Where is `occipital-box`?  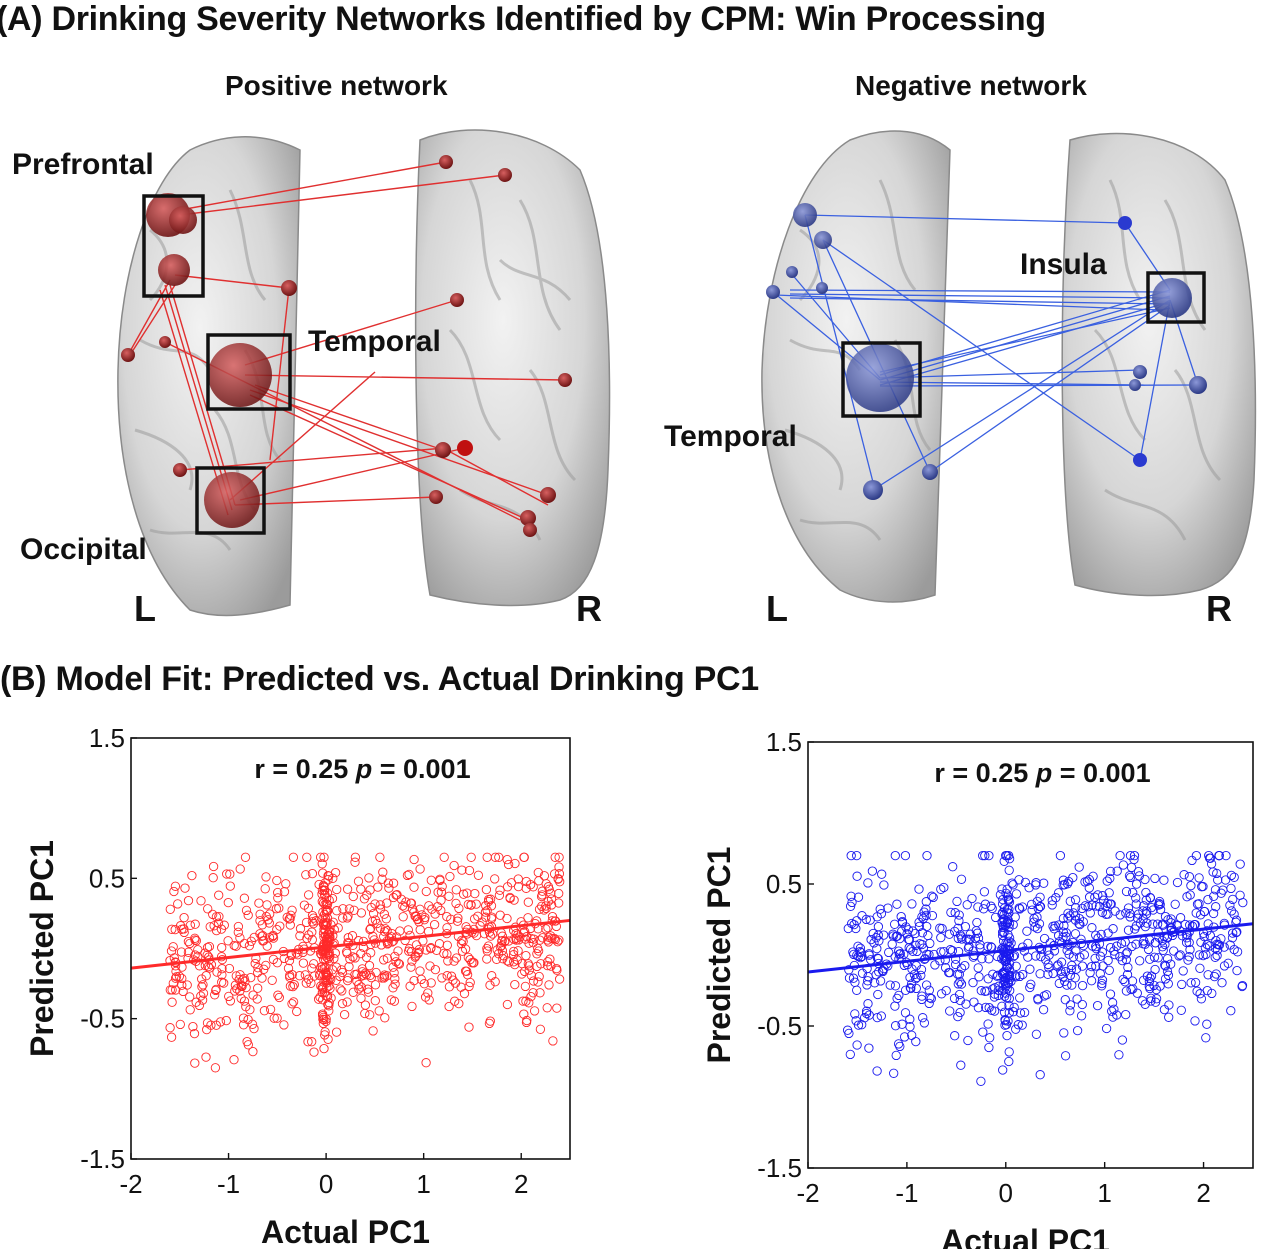 occipital-box is located at coordinates (230, 500).